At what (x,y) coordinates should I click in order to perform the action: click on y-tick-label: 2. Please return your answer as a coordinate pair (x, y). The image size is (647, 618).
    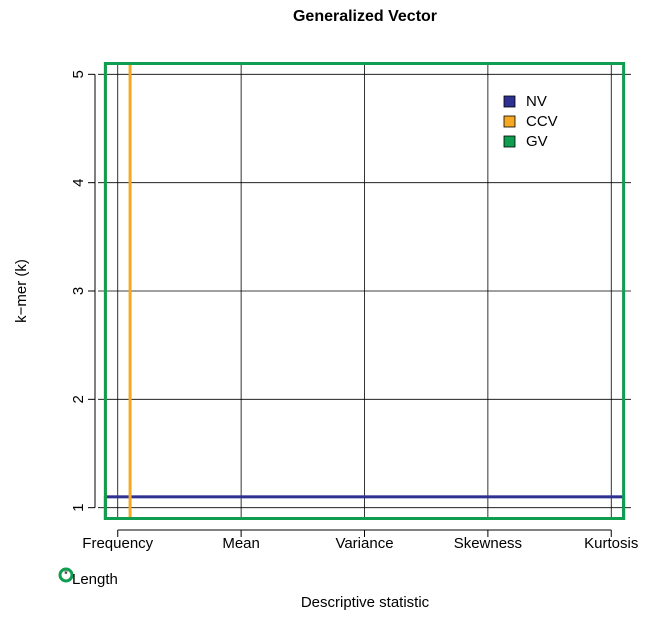
    Looking at the image, I should click on (78, 399).